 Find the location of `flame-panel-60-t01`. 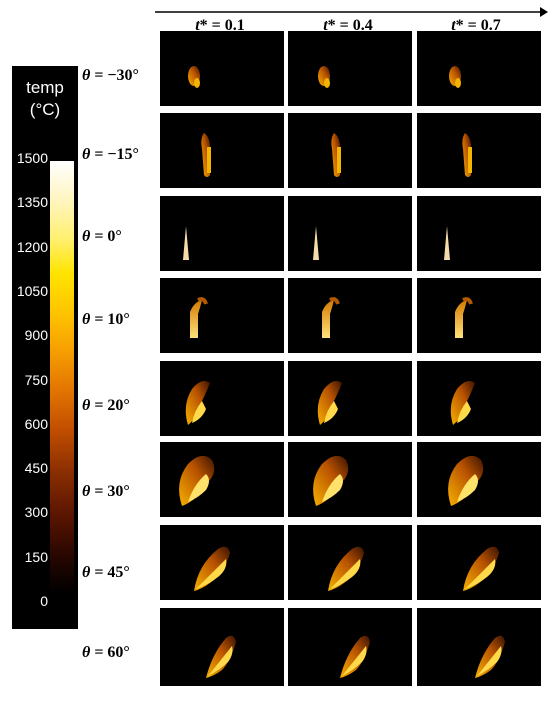

flame-panel-60-t01 is located at coordinates (222, 647).